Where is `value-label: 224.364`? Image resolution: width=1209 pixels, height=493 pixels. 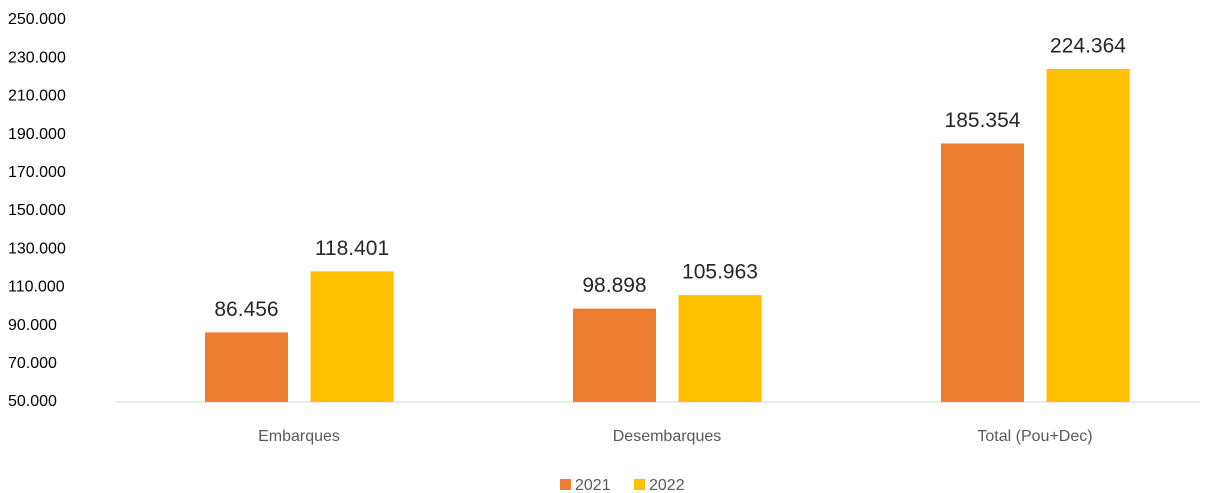
value-label: 224.364 is located at coordinates (1088, 46).